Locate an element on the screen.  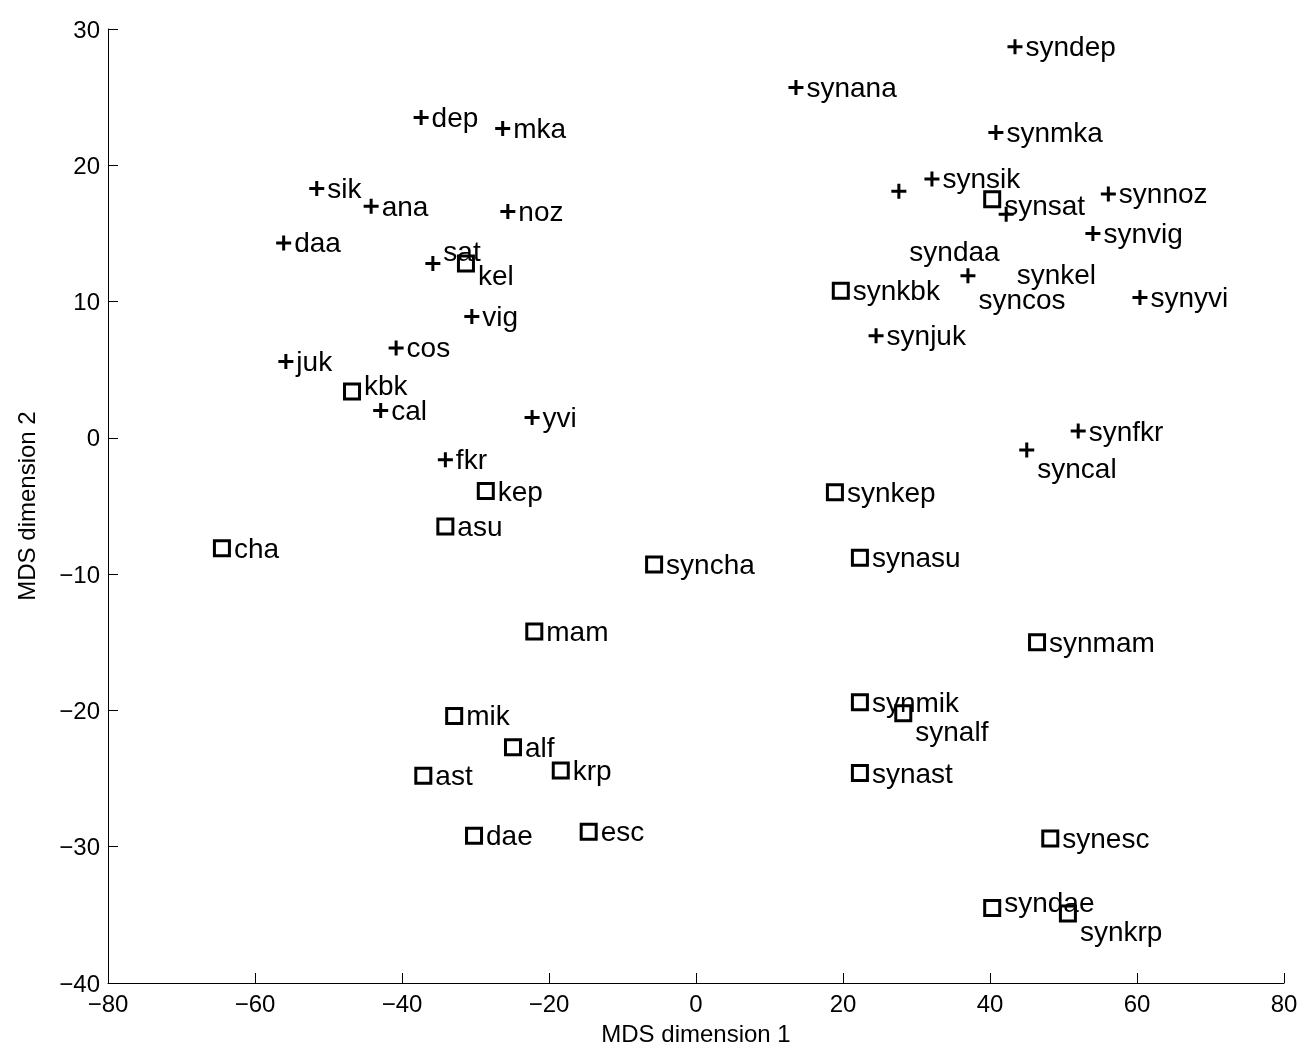
x-tick-label: 20 is located at coordinates (843, 1003).